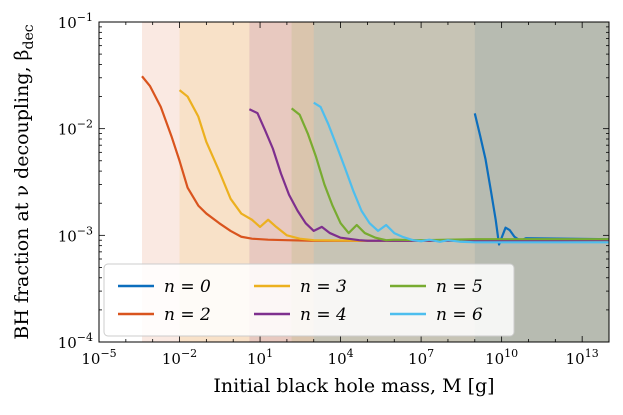  I want to click on y-tick-labels: 10⁻⁴ 10⁻³ 10⁻² 10⁻¹, so click(75, 181).